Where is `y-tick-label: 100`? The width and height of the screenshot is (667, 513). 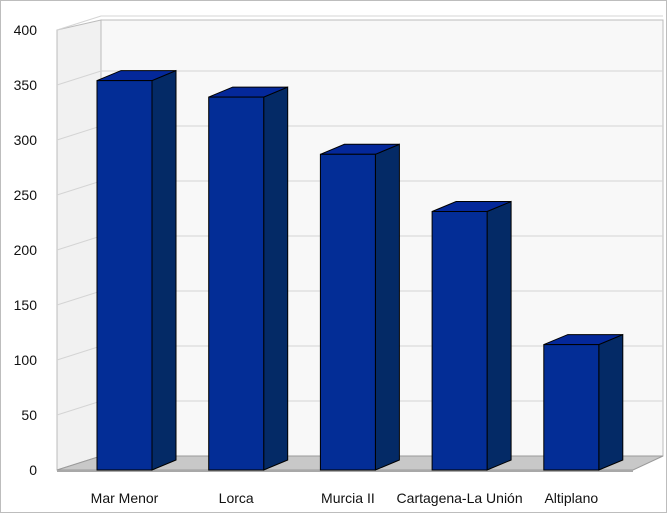
y-tick-label: 100 is located at coordinates (26, 360).